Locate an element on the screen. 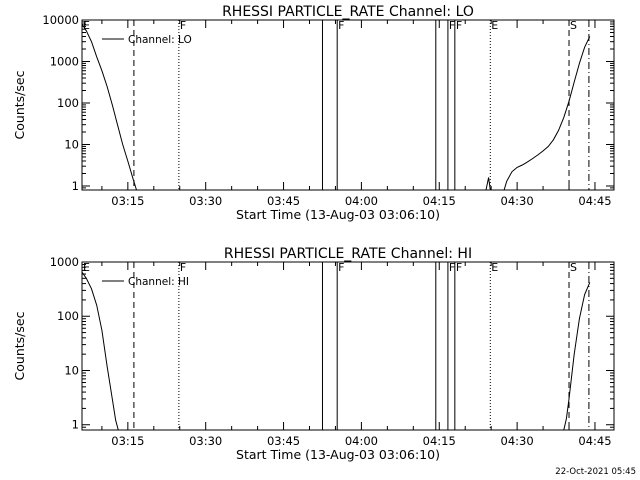  legend-entry-channel-lo: Channel: LO is located at coordinates (160, 40).